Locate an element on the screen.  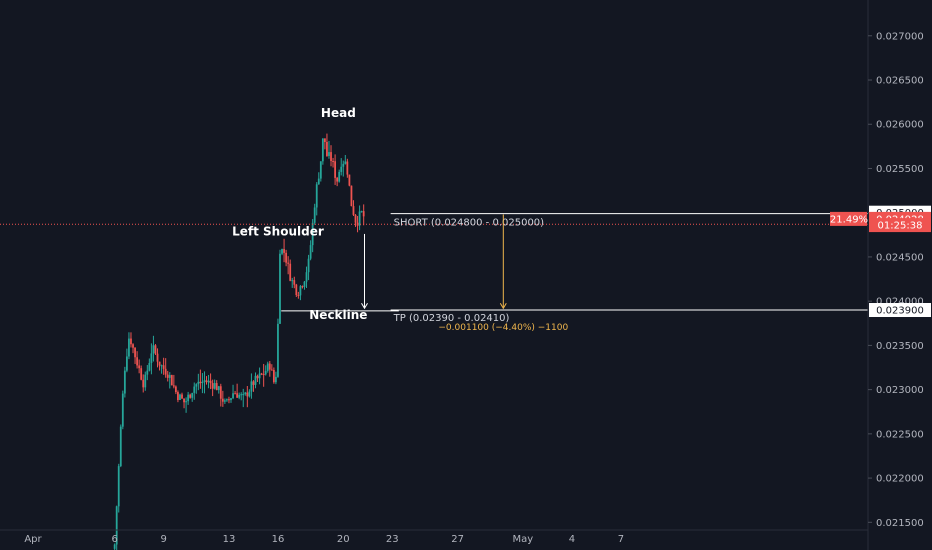
time-tick-label: 20 is located at coordinates (343, 539).